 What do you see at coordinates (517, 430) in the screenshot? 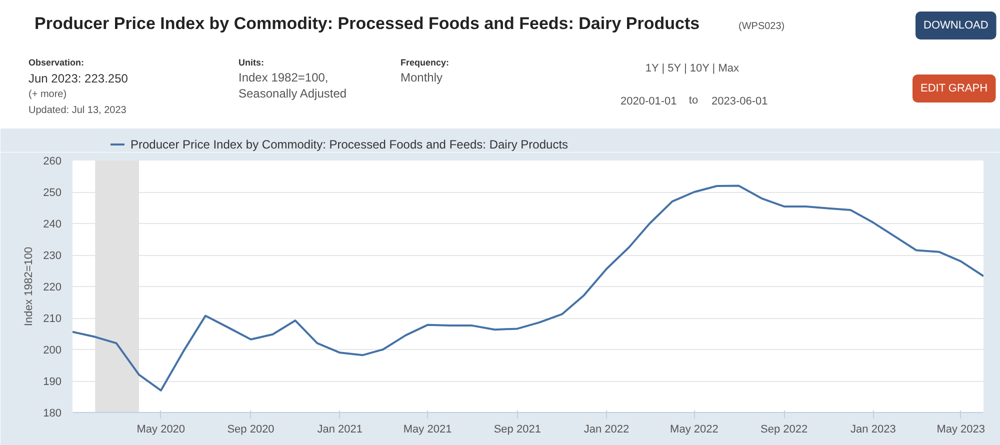
I see `x-tick-label: Sep 2021` at bounding box center [517, 430].